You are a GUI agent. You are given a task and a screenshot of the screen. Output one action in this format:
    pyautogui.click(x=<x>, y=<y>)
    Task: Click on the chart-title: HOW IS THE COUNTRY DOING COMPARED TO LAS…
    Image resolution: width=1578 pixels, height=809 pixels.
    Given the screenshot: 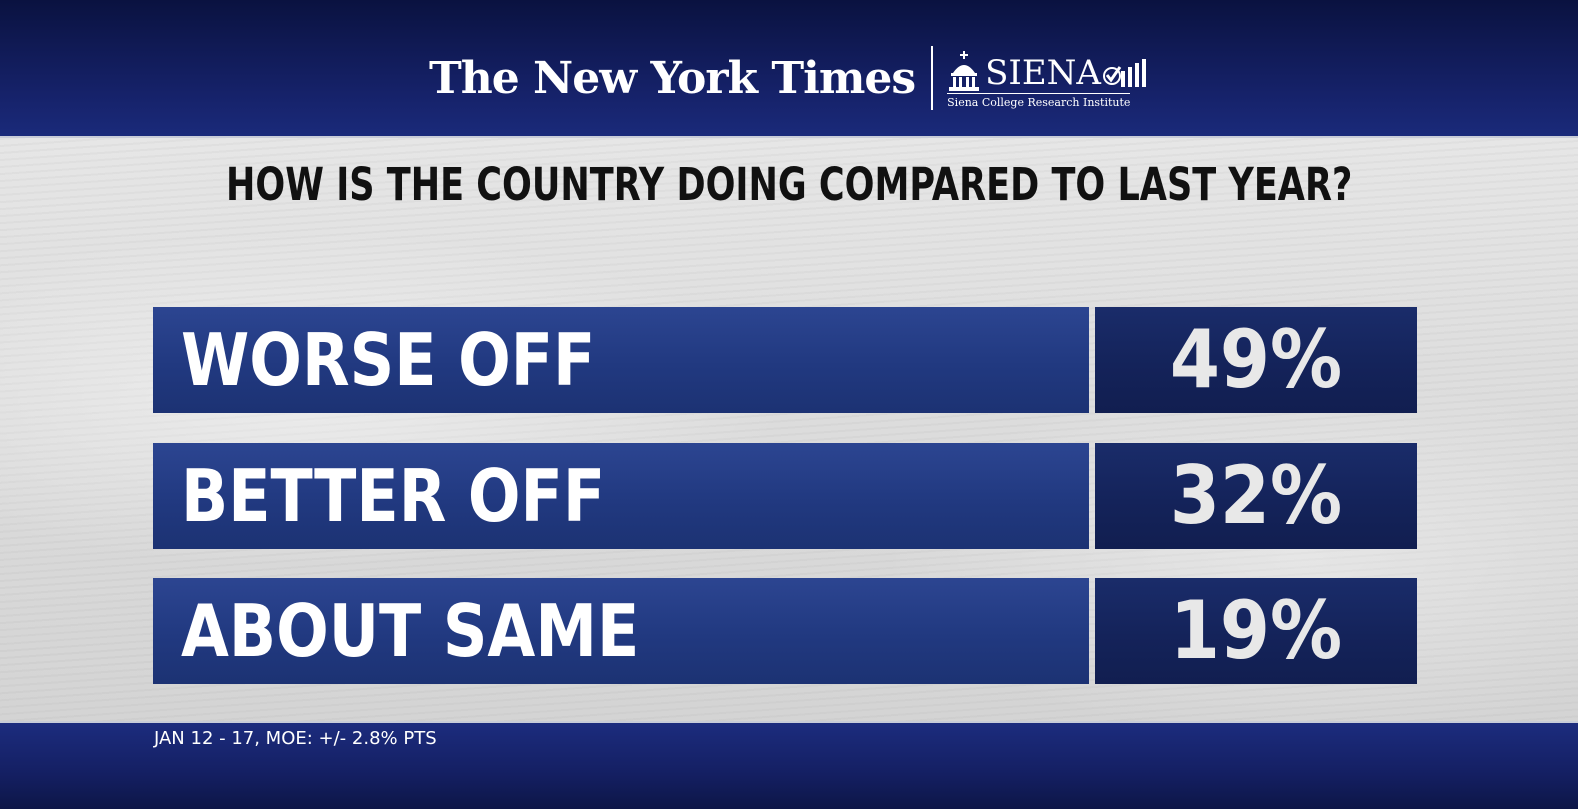 What is the action you would take?
    pyautogui.click(x=789, y=184)
    